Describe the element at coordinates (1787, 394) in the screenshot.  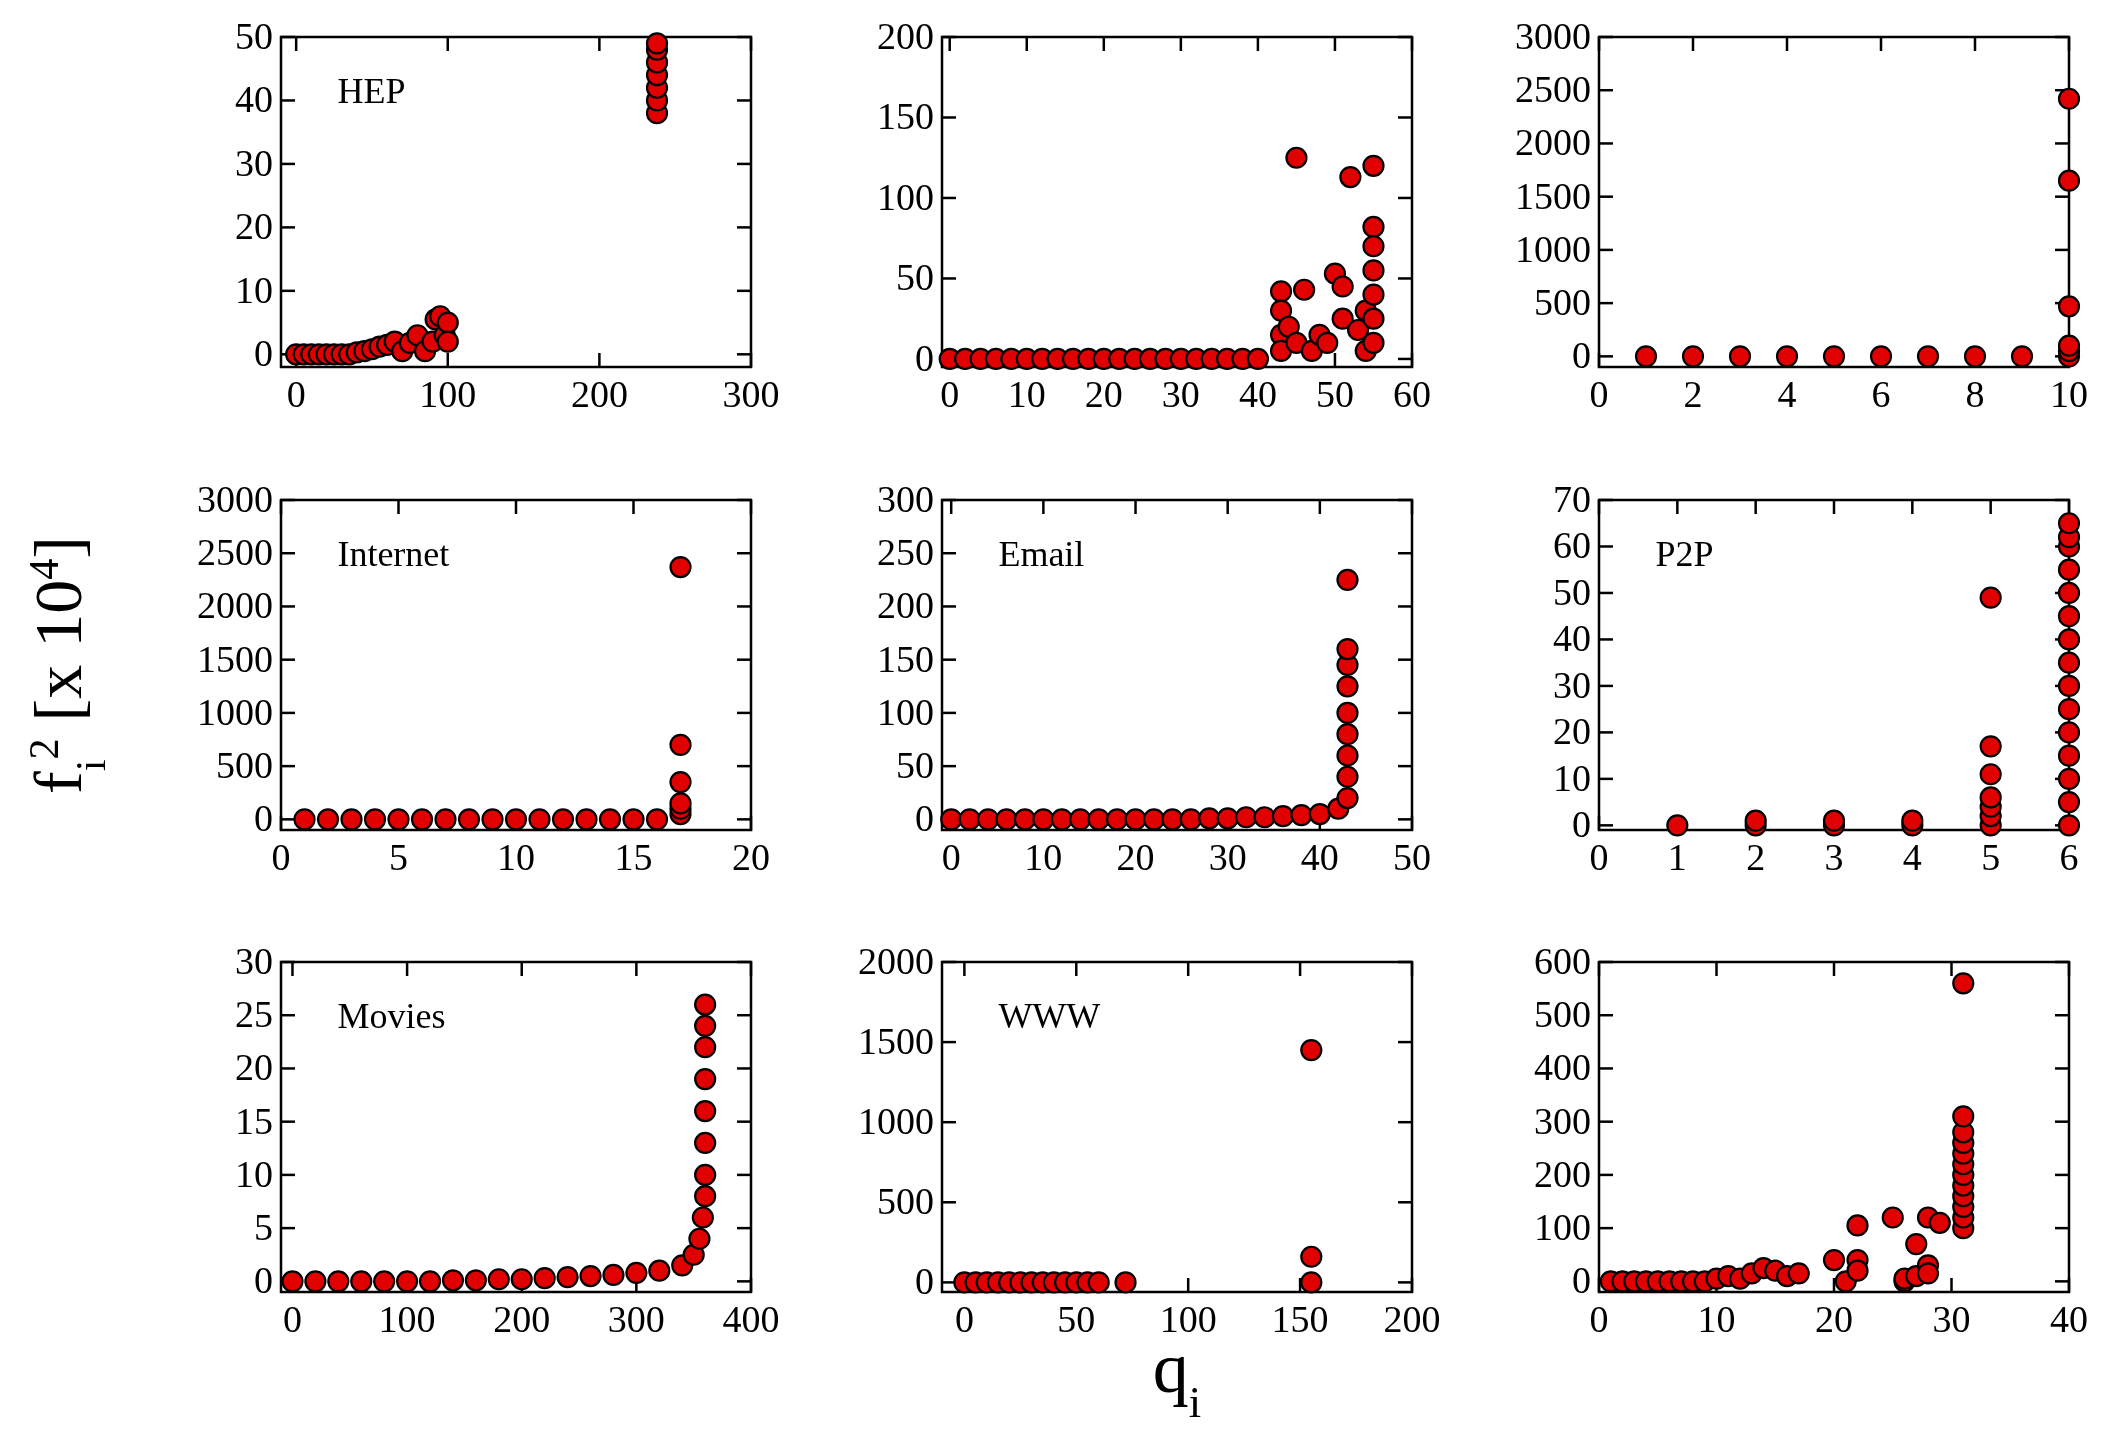
I see `x-tick-label: 4` at that location.